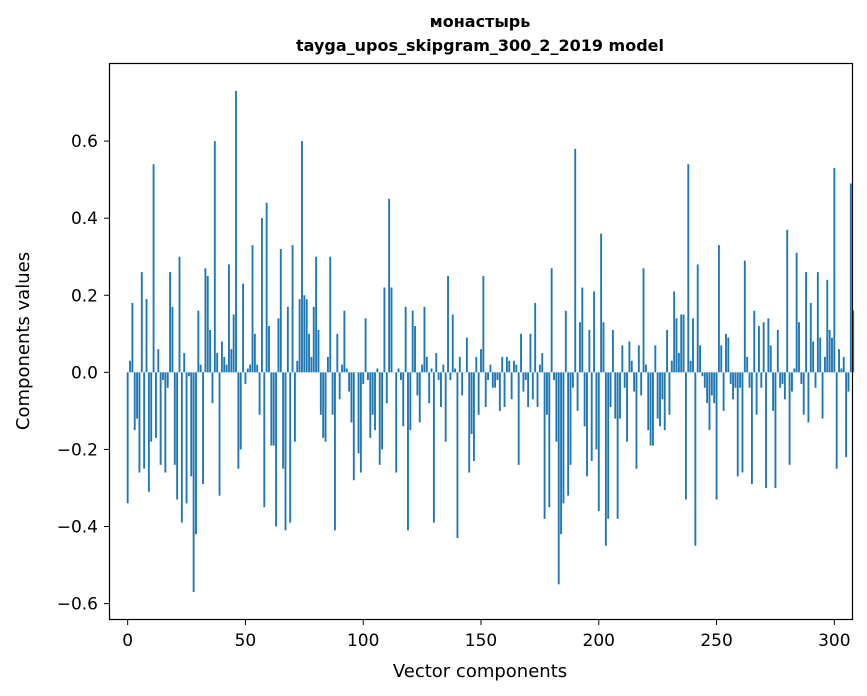 The height and width of the screenshot is (696, 867). Describe the element at coordinates (481, 641) in the screenshot. I see `x-tick-label: 150` at that location.